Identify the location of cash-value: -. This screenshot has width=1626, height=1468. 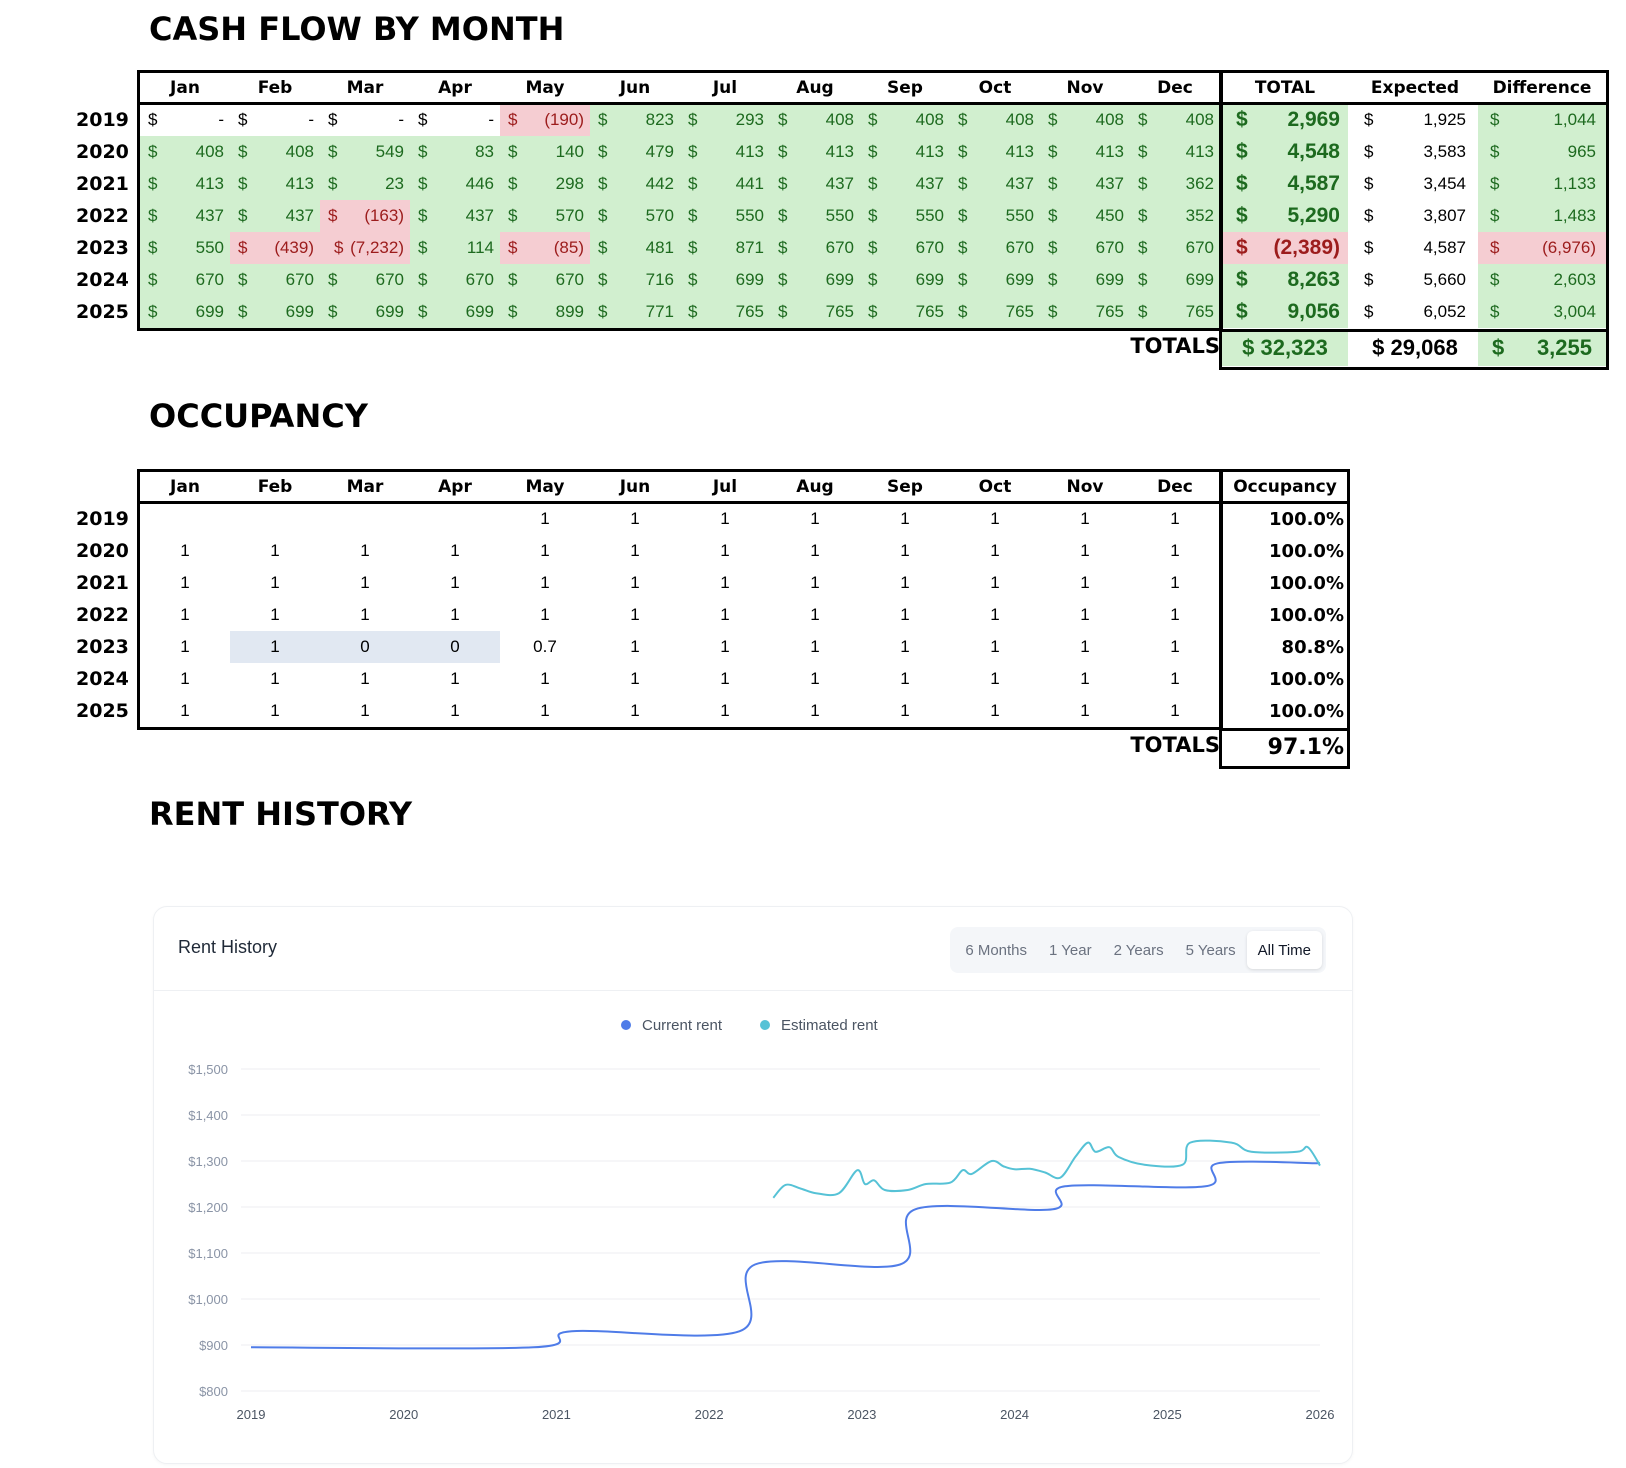
(311, 119).